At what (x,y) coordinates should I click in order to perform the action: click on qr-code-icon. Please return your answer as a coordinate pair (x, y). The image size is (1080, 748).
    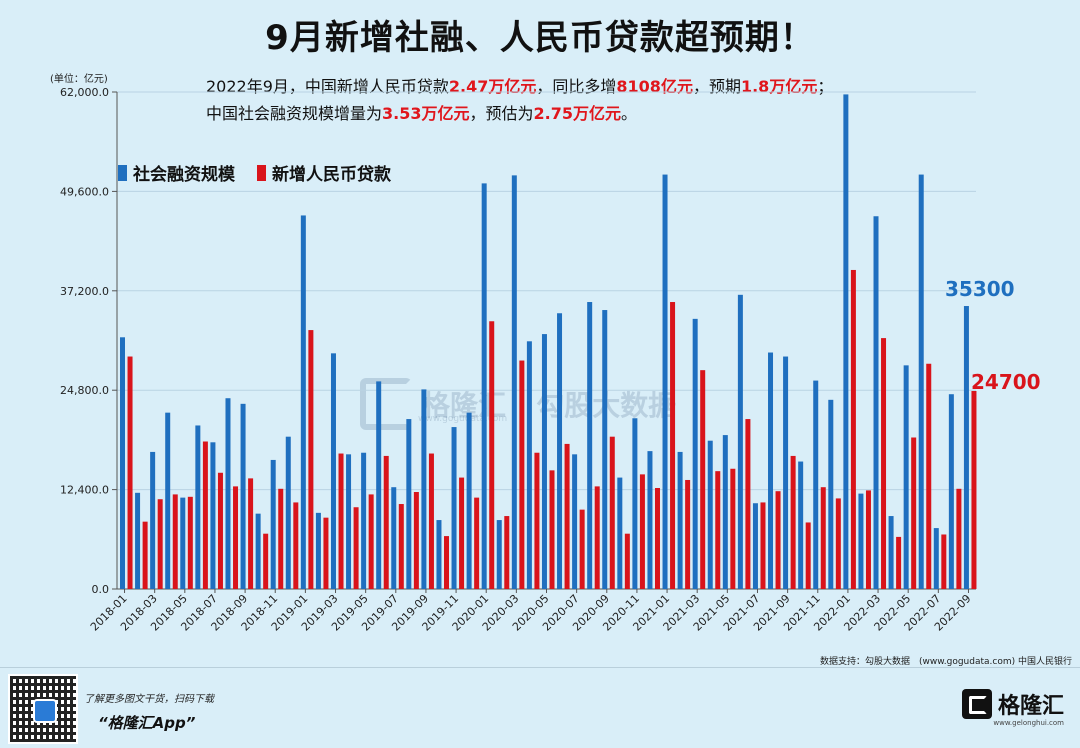
    Looking at the image, I should click on (43, 709).